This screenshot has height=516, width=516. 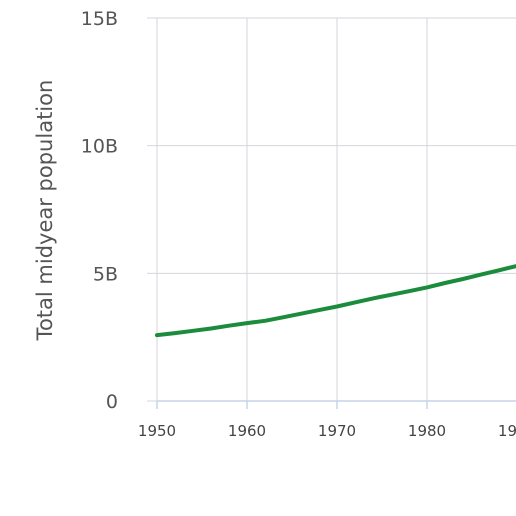 What do you see at coordinates (105, 274) in the screenshot?
I see `y-tick-label: 5B` at bounding box center [105, 274].